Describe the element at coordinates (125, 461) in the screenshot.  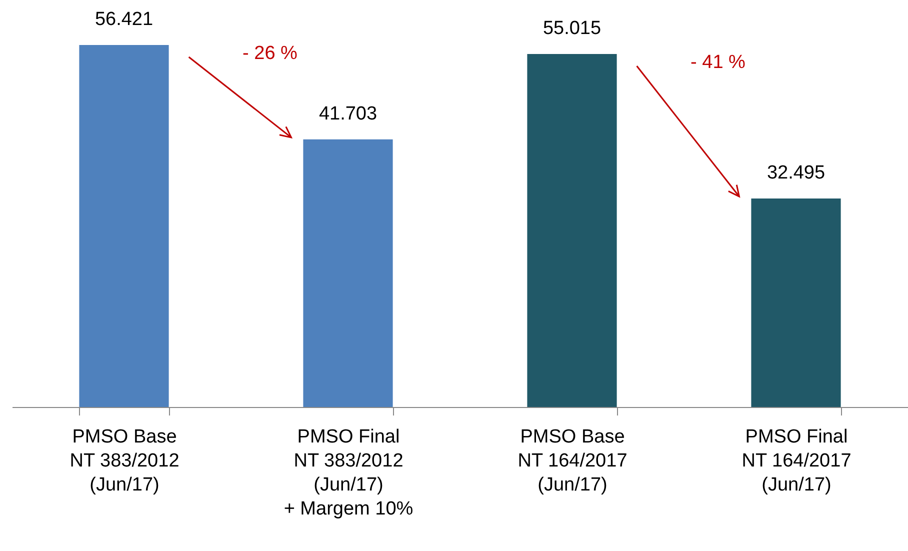
I see `x-tick-label: PMSO Base NT 383/2012 (Jun/17)` at that location.